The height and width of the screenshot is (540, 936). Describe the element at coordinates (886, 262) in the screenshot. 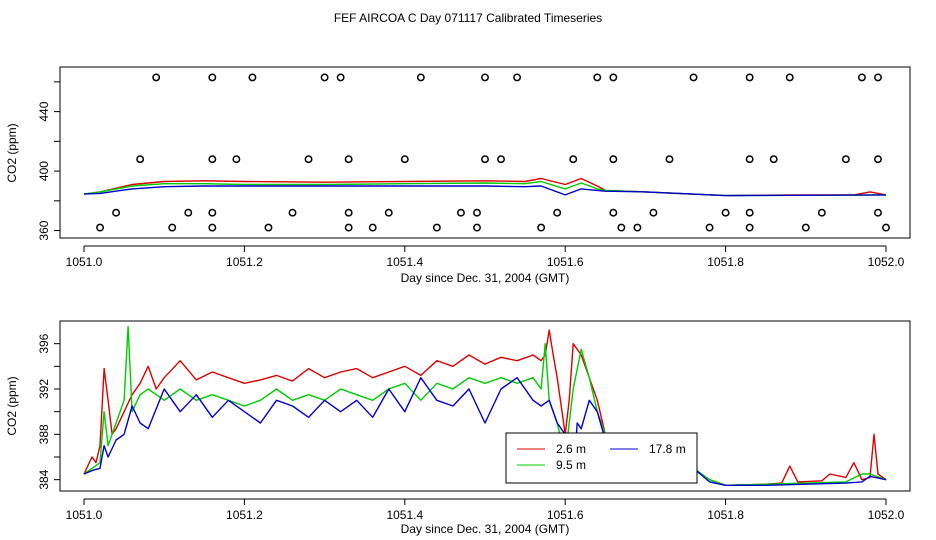

I see `top-x-tick-label: 1052.0` at that location.